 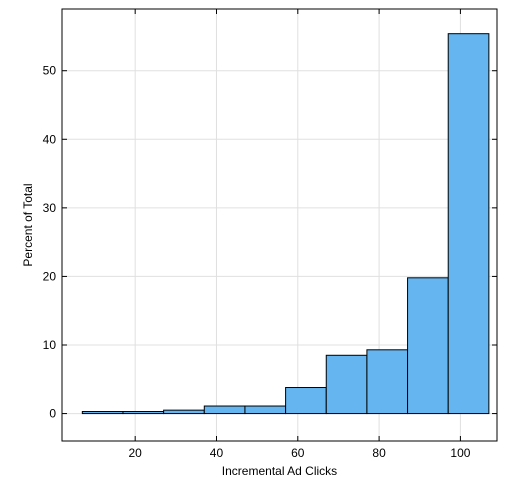 I want to click on x-tick-label: 80, so click(x=379, y=453).